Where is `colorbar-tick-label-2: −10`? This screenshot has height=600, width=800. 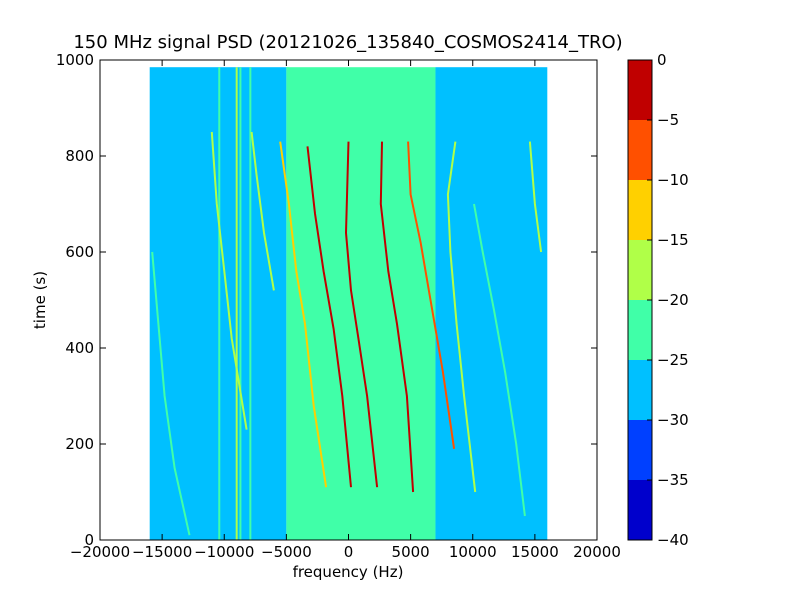 colorbar-tick-label-2: −10 is located at coordinates (673, 180).